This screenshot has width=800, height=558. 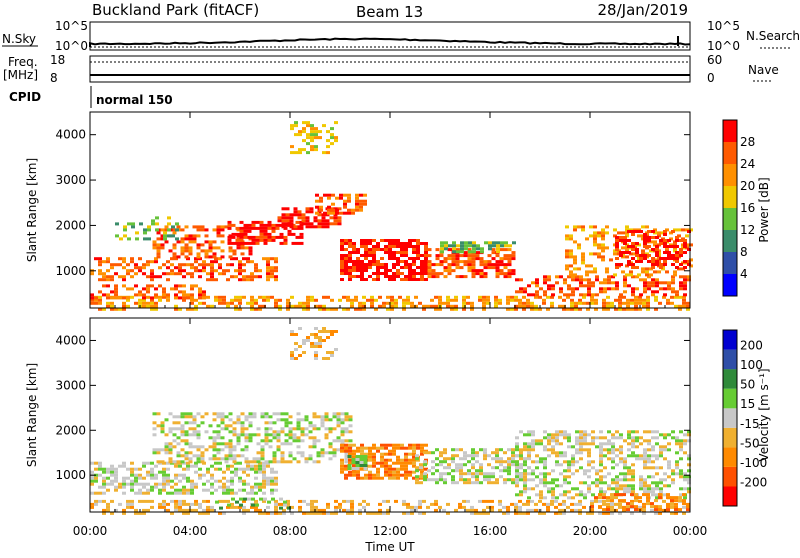 What do you see at coordinates (751, 365) in the screenshot?
I see `colorbar-tick-label: 100` at bounding box center [751, 365].